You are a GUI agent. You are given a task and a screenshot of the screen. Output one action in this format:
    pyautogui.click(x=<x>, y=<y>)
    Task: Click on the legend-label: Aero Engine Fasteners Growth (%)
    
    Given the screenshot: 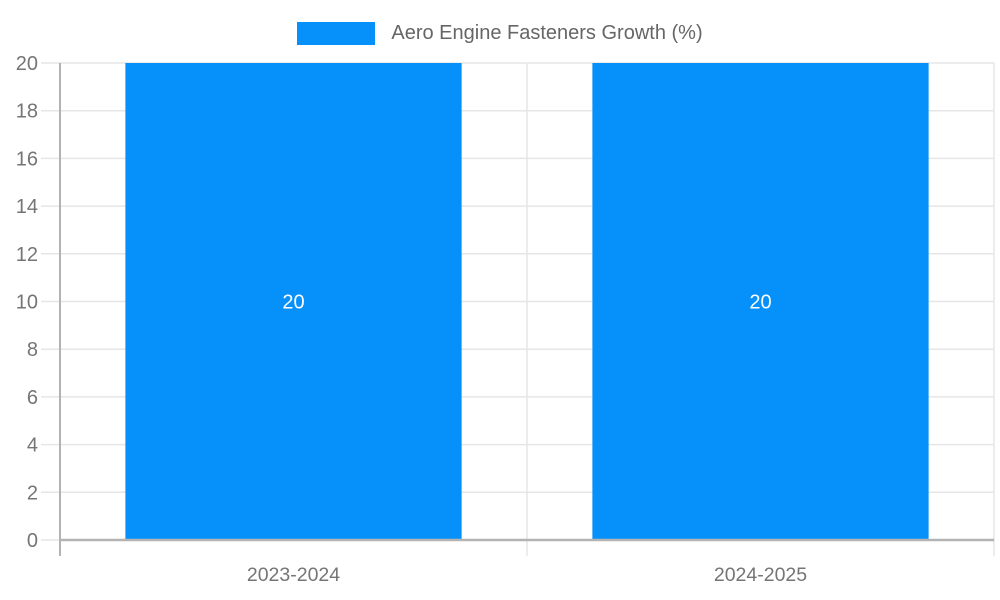 What is the action you would take?
    pyautogui.click(x=547, y=32)
    